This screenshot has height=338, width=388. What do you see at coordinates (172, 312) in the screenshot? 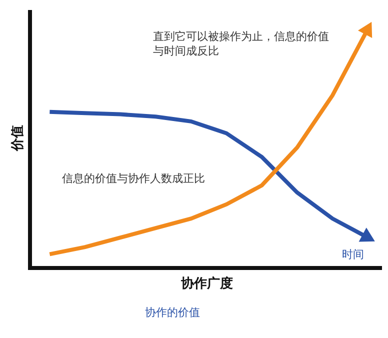
I see `text: 协作的价值` at bounding box center [172, 312].